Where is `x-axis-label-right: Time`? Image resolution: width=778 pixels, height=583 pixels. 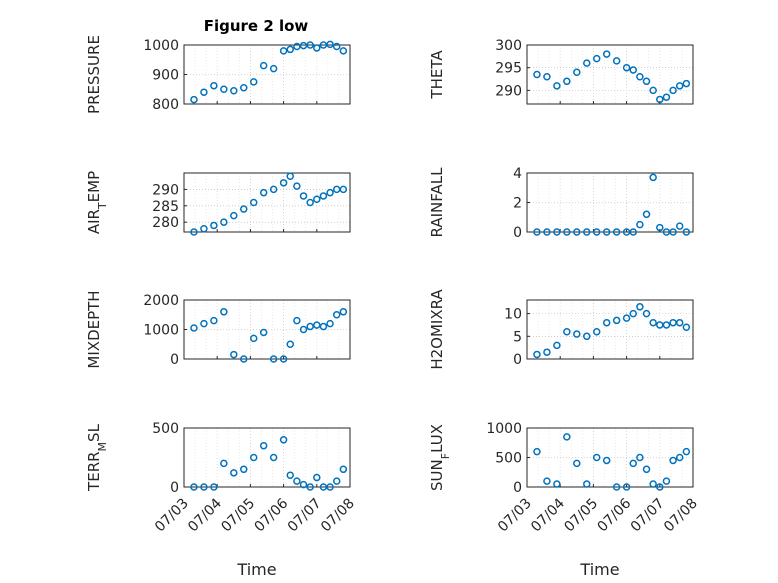
x-axis-label-right: Time is located at coordinates (599, 569).